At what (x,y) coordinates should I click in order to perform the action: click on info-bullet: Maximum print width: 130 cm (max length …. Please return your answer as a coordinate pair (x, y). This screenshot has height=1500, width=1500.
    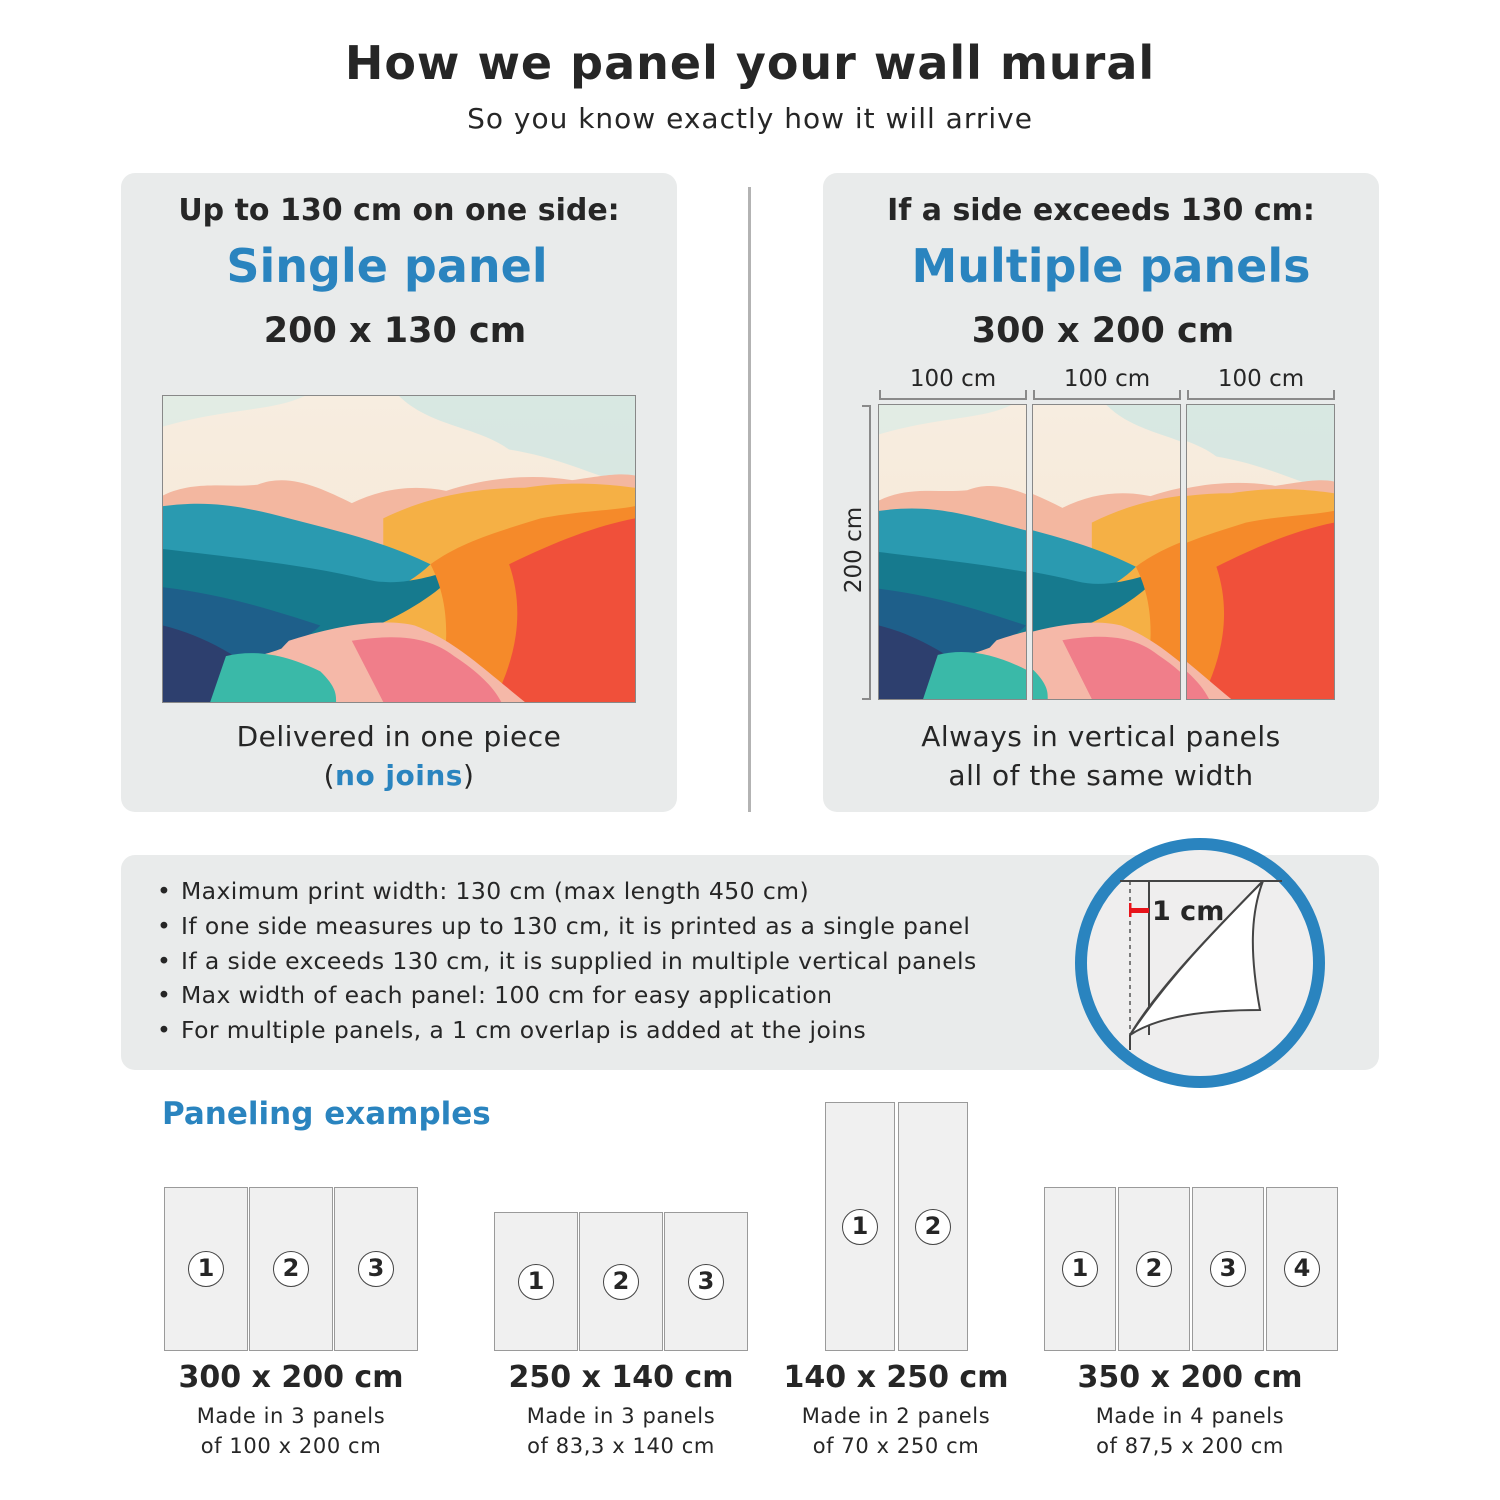
    Looking at the image, I should click on (483, 891).